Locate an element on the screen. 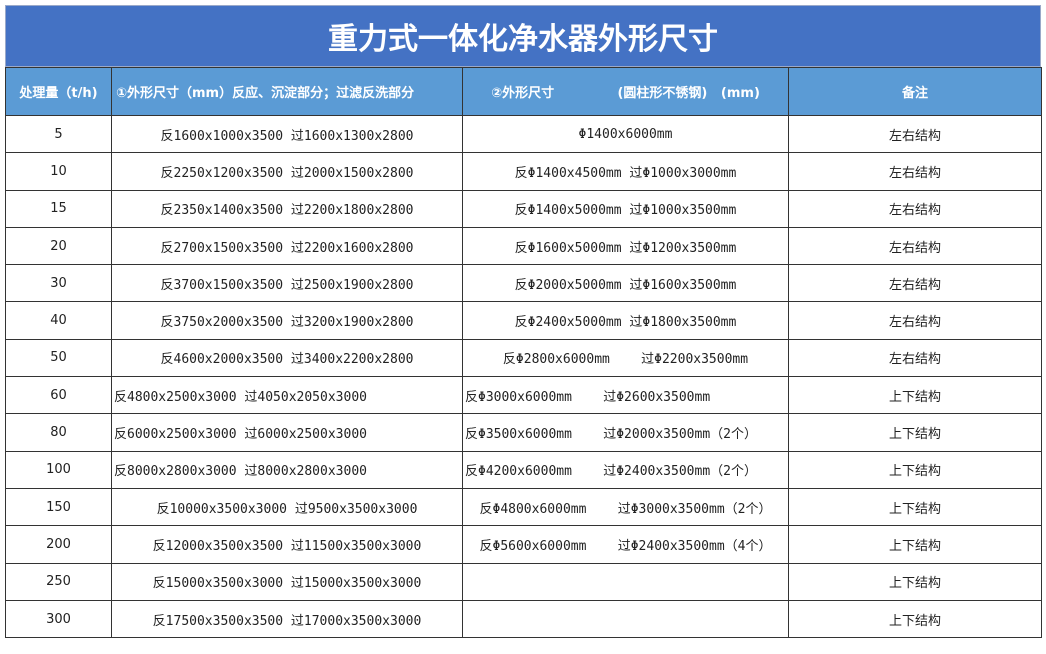  table-cell: 反Φ3500x6000mm 过Φ2000x3500mm（2个） is located at coordinates (625, 432).